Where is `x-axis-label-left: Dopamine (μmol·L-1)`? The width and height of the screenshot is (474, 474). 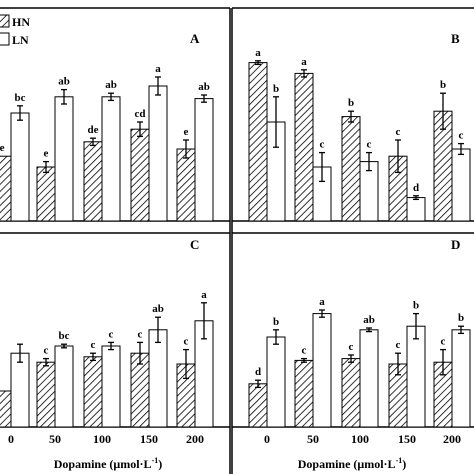 x-axis-label-left: Dopamine (μmol·L-1) is located at coordinates (108, 463).